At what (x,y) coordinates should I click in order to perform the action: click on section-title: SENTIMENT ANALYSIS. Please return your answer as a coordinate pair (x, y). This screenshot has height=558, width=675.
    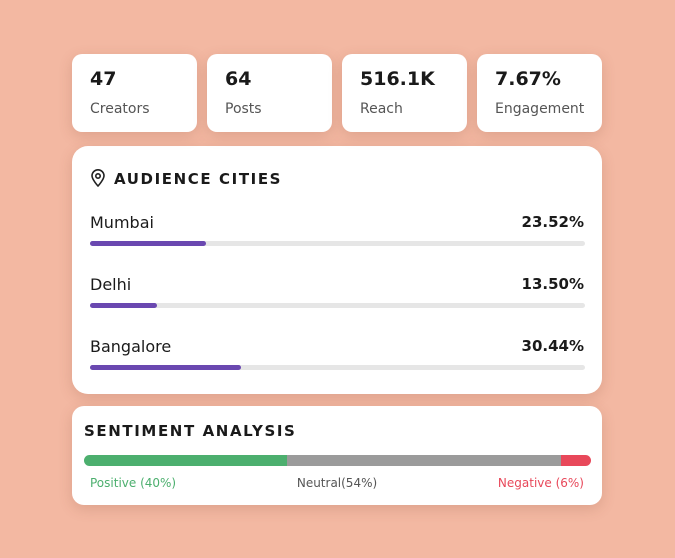
    Looking at the image, I should click on (190, 431).